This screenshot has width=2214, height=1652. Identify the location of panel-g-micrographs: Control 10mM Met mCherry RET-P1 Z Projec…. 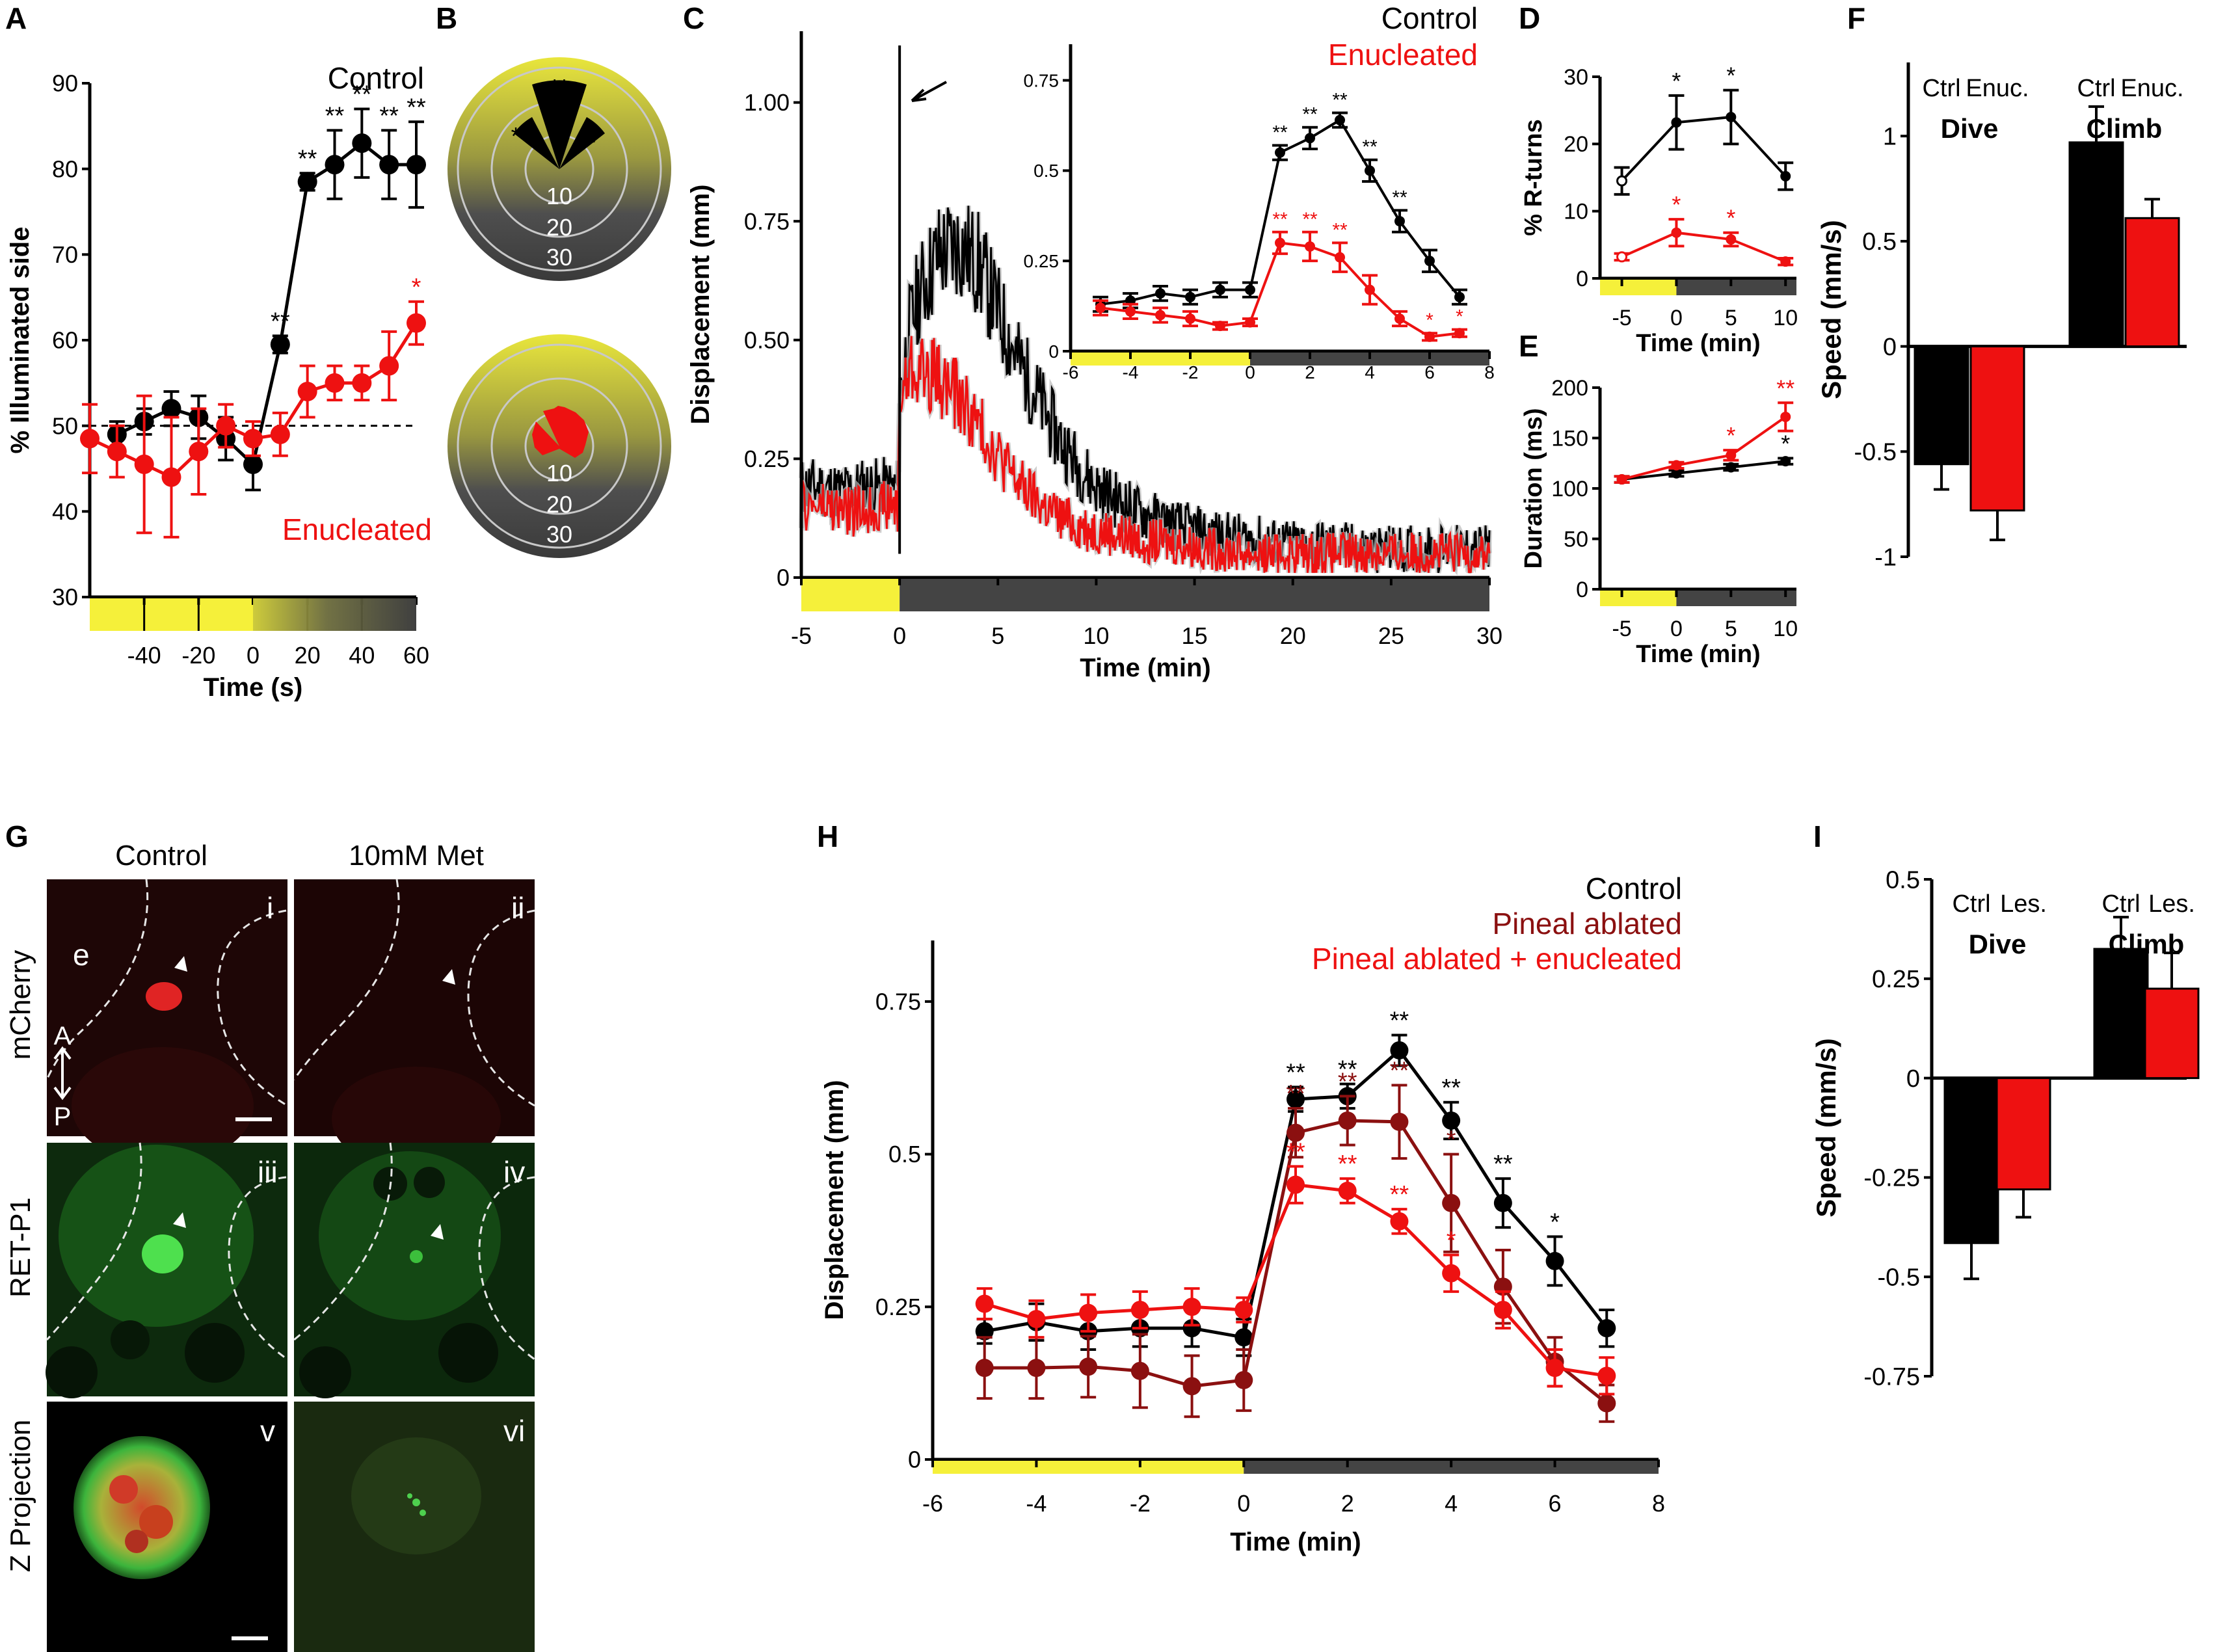
(270, 1246).